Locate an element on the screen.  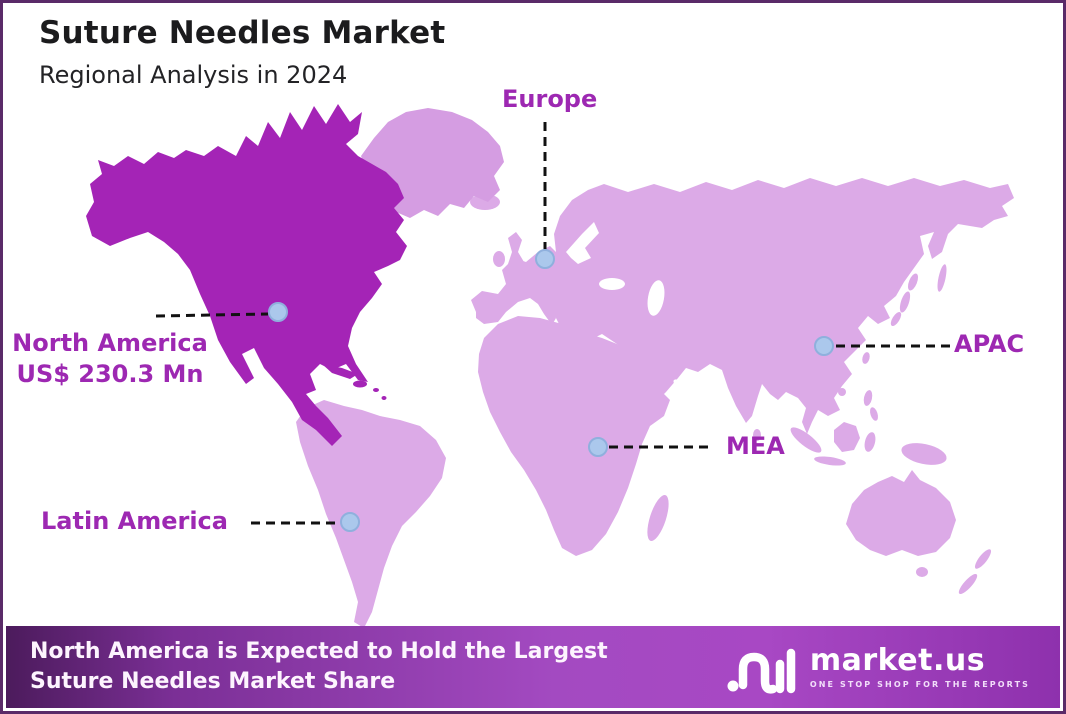
label-mea: MEA is located at coordinates (755, 446).